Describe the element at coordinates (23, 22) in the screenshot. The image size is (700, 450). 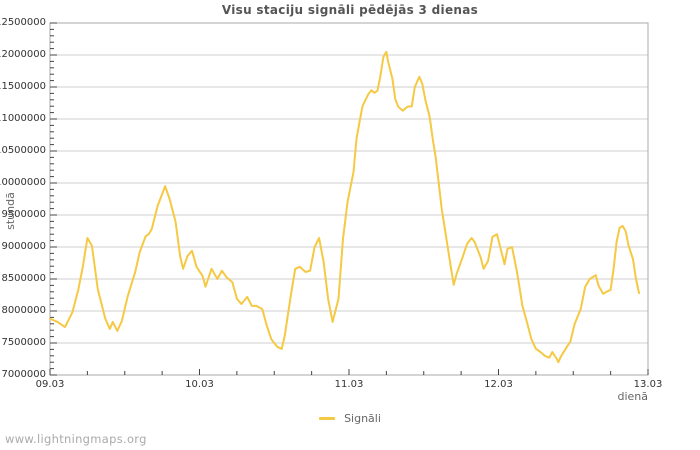
I see `y-tick-label: 12500000` at that location.